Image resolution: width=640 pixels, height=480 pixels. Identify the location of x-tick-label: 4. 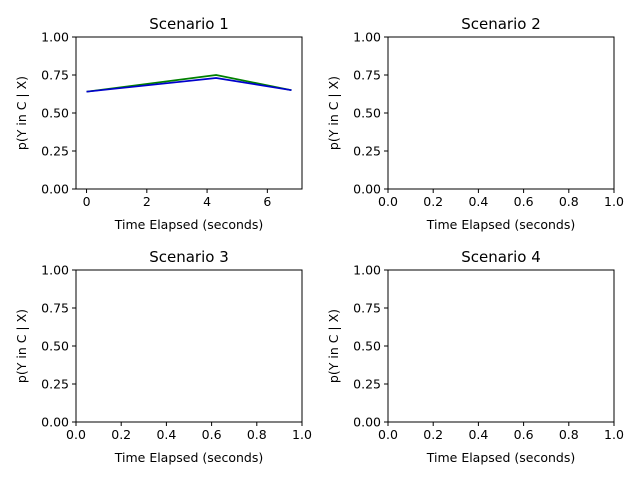
(207, 201).